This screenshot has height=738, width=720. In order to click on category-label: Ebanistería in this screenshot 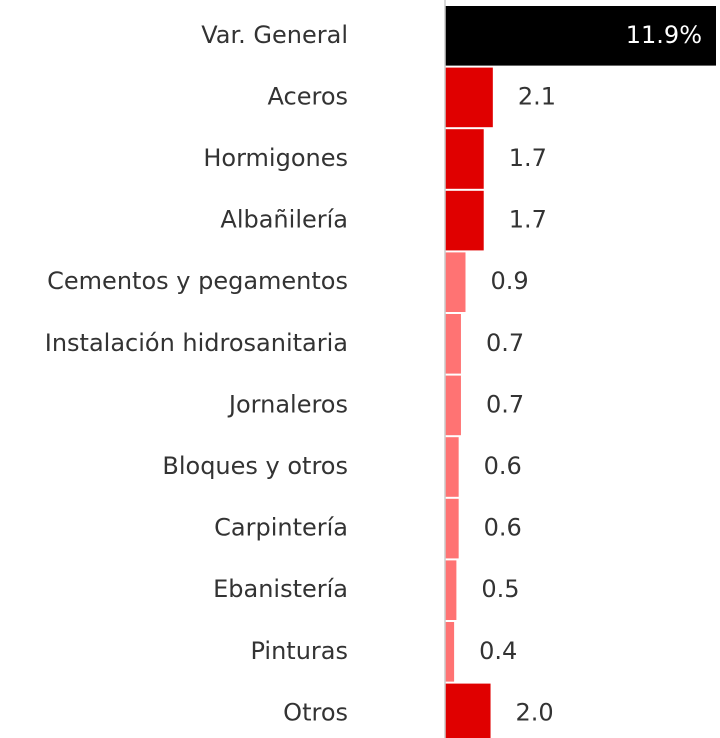, I will do `click(280, 589)`.